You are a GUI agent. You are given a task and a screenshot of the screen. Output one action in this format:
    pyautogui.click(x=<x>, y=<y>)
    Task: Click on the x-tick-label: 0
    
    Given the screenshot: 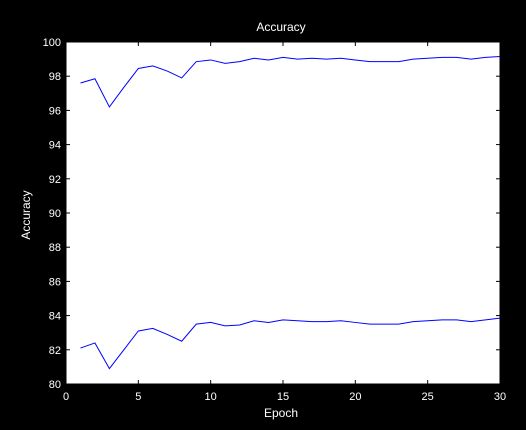 What is the action you would take?
    pyautogui.click(x=66, y=397)
    